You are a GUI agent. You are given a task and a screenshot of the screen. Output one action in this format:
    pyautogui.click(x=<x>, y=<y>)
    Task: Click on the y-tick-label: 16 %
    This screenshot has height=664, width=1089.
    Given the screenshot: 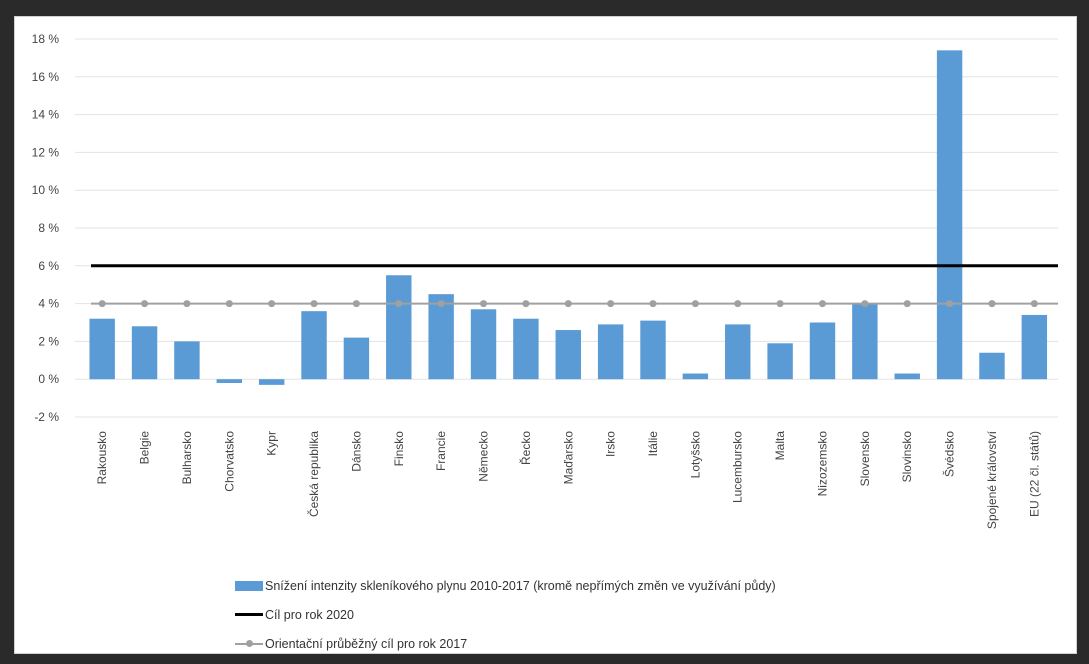 What is the action you would take?
    pyautogui.click(x=46, y=77)
    